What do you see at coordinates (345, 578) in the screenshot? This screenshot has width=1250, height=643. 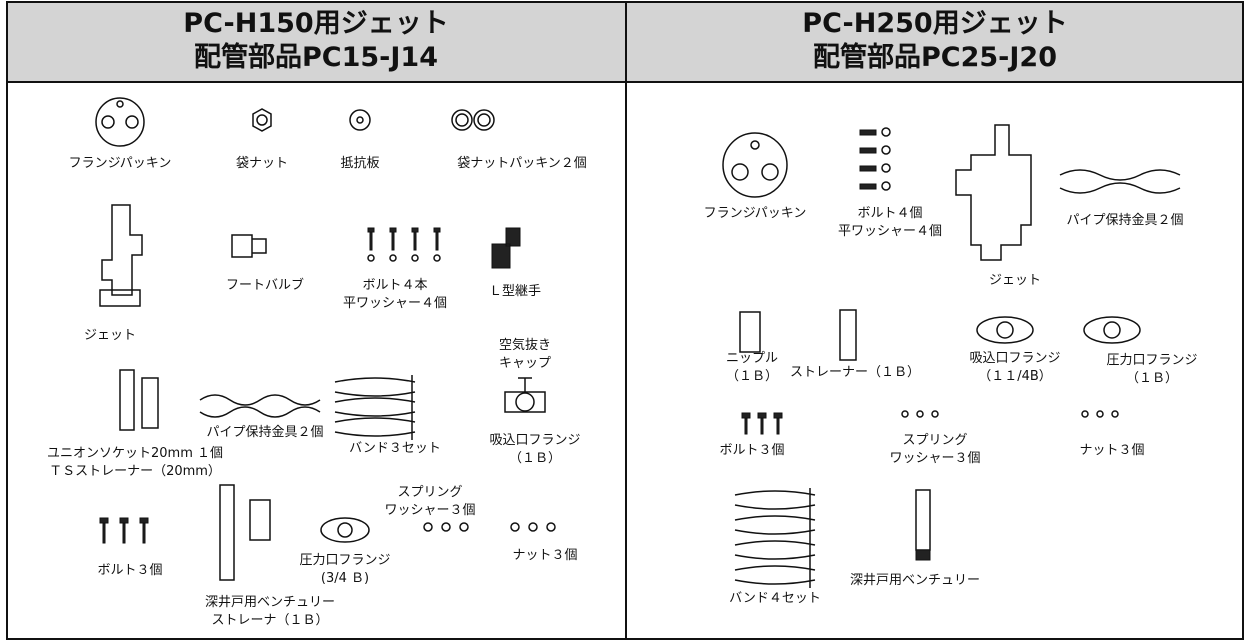 I see `part-label: (3/4 Ｂ)` at bounding box center [345, 578].